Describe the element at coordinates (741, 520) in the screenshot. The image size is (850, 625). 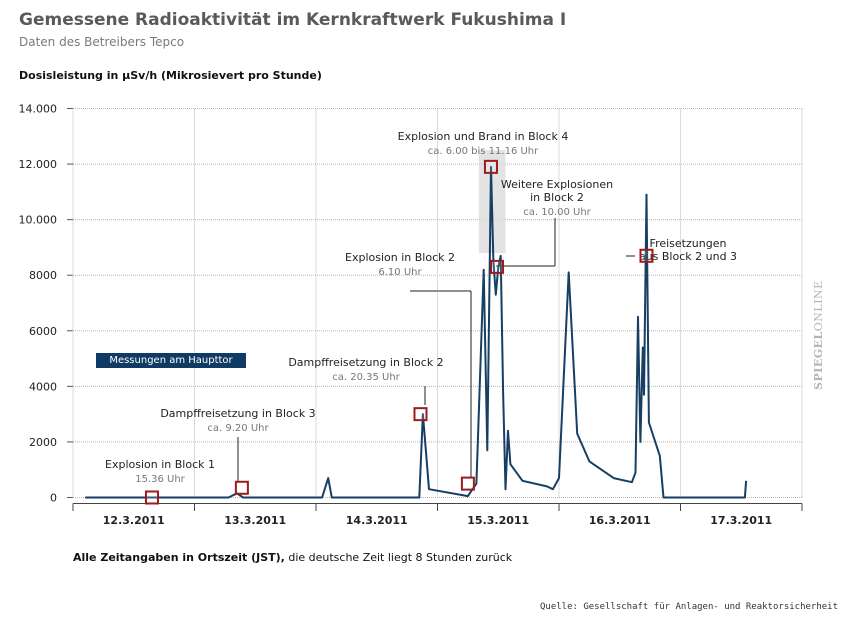
I see `x-tick-label: 17.3.2011` at that location.